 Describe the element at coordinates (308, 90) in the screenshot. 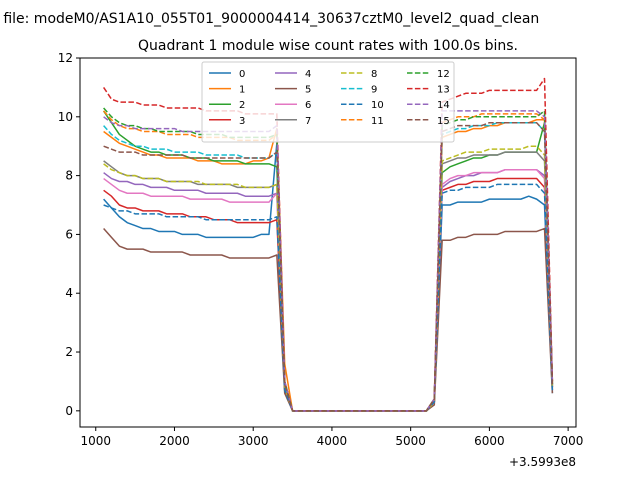

I see `legend-label-5: 5` at that location.